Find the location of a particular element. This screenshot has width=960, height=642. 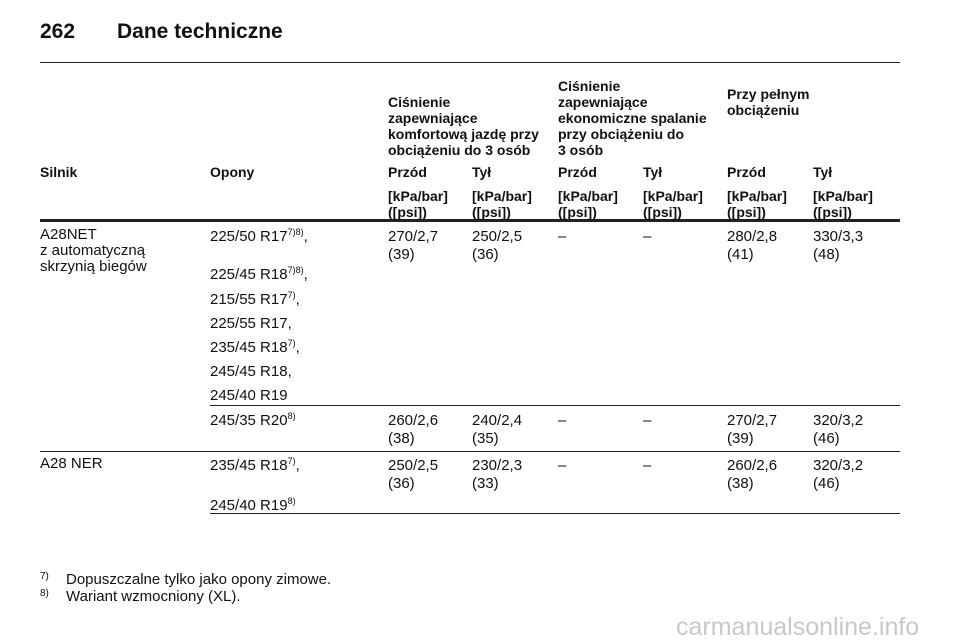

tire: 235/45 R187), is located at coordinates (255, 347).